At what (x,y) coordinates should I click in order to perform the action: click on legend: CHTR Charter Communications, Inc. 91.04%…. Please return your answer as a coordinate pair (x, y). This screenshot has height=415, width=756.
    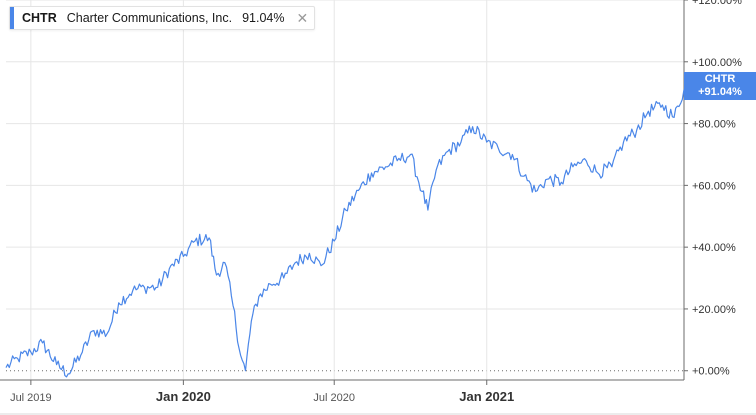
    Looking at the image, I should click on (162, 18).